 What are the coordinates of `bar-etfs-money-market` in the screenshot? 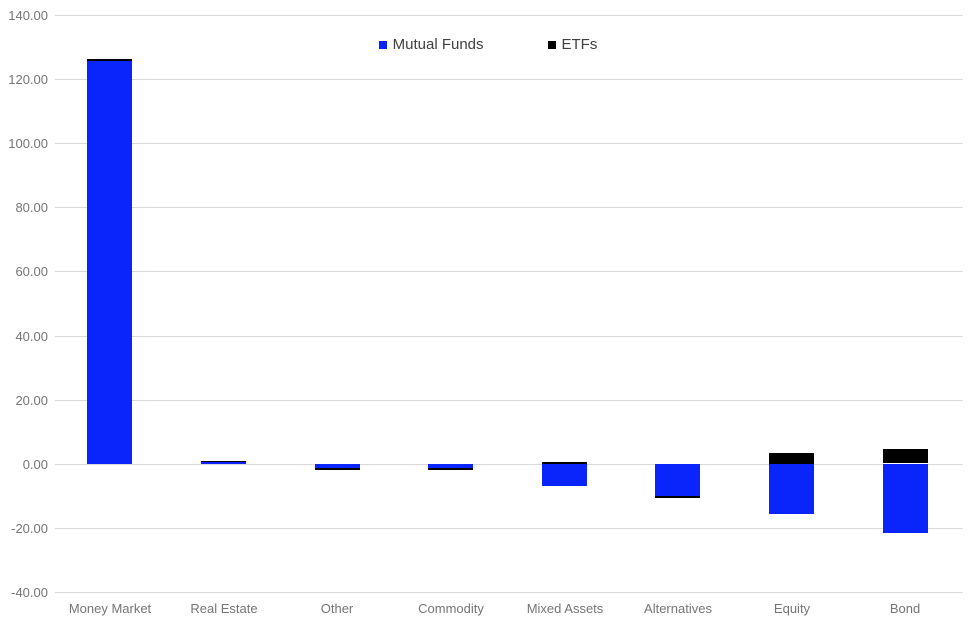 It's located at (109, 60).